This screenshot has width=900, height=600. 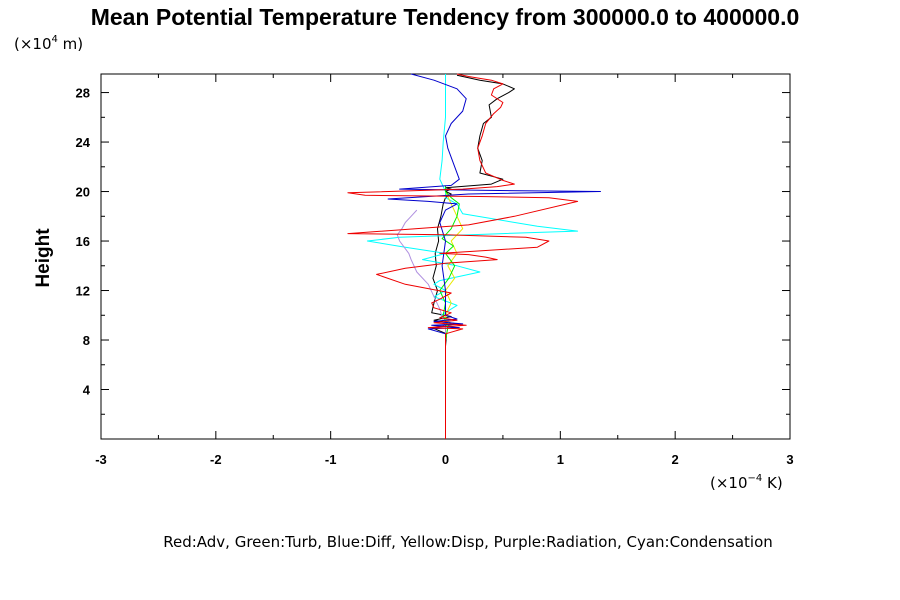 What do you see at coordinates (789, 459) in the screenshot?
I see `x-tick-label: 3` at bounding box center [789, 459].